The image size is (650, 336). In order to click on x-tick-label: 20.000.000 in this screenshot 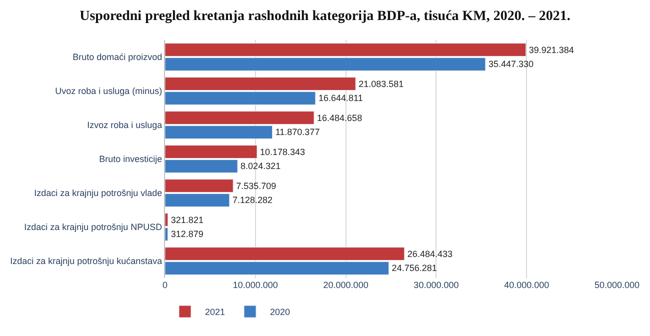, I will do `click(345, 285)`.